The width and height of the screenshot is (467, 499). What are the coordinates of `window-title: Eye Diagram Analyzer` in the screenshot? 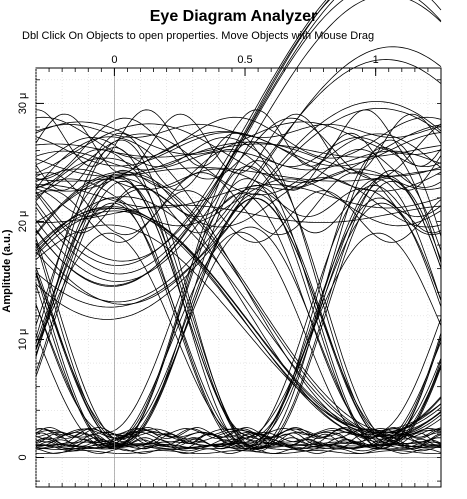 It's located at (233, 16).